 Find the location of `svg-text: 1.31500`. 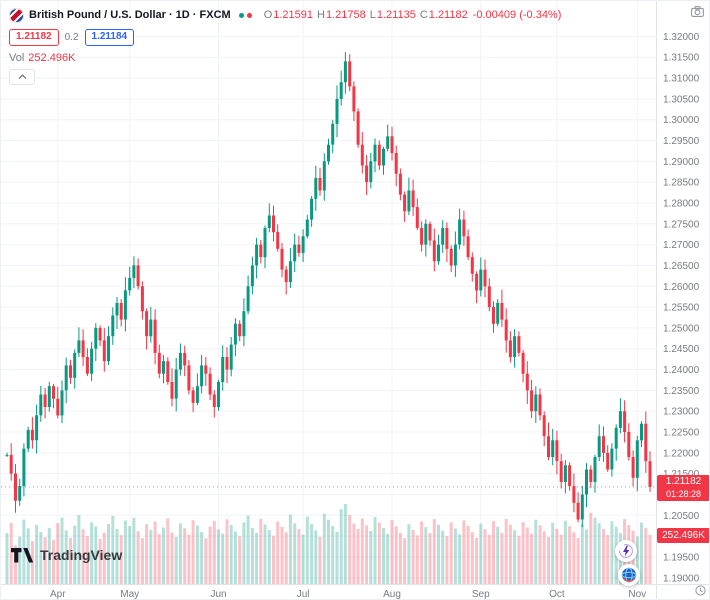

svg-text: 1.31500 is located at coordinates (681, 58).